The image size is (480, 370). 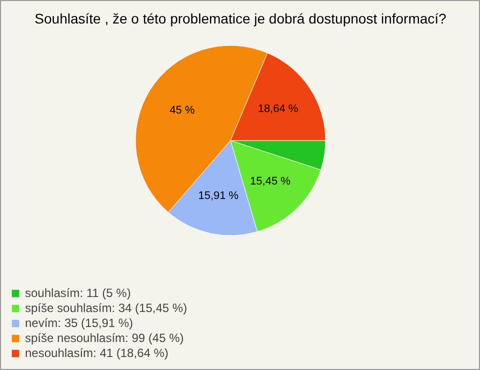 What do you see at coordinates (104, 338) in the screenshot?
I see `legend-label: spíše nesouhlasím: 99 (45 %)` at bounding box center [104, 338].